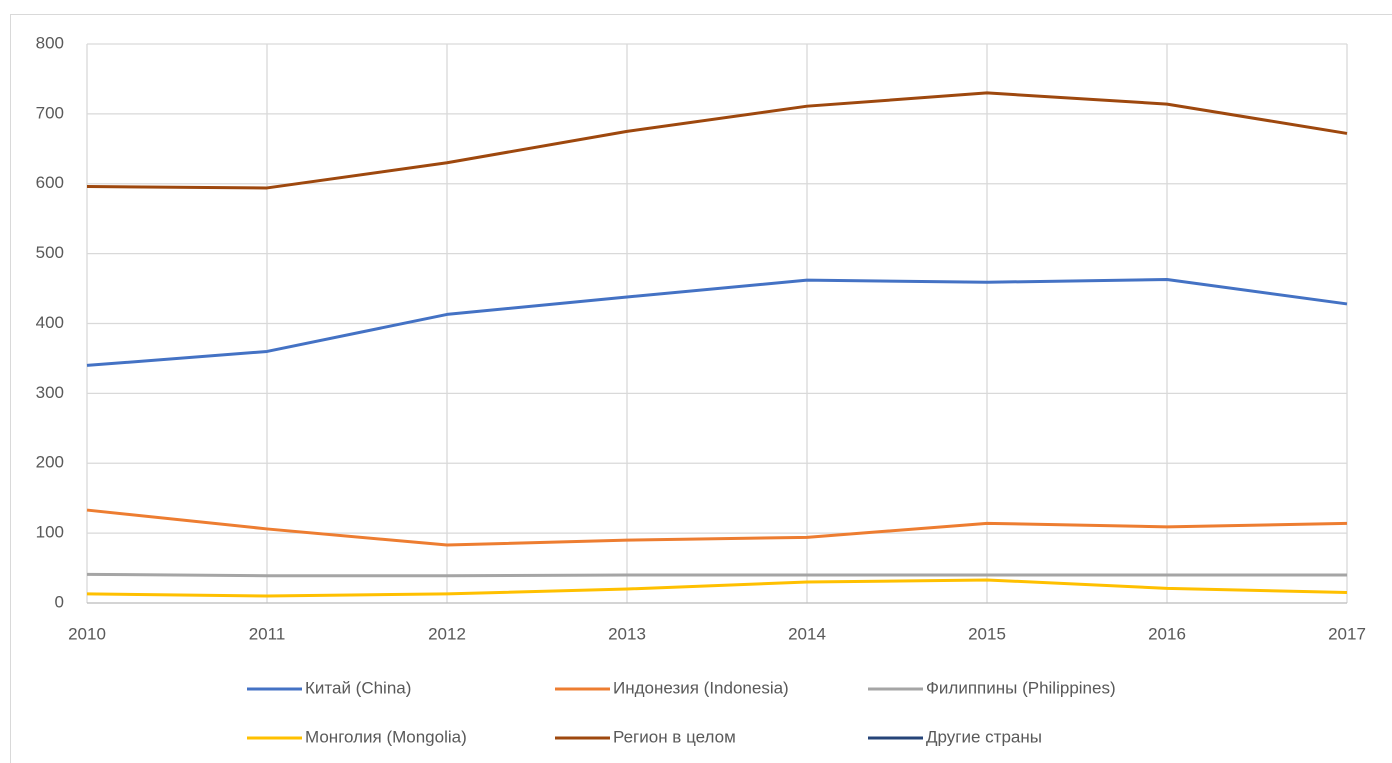 This screenshot has width=1392, height=763. What do you see at coordinates (358, 687) in the screenshot?
I see `legend-label: Китай (China)` at bounding box center [358, 687].